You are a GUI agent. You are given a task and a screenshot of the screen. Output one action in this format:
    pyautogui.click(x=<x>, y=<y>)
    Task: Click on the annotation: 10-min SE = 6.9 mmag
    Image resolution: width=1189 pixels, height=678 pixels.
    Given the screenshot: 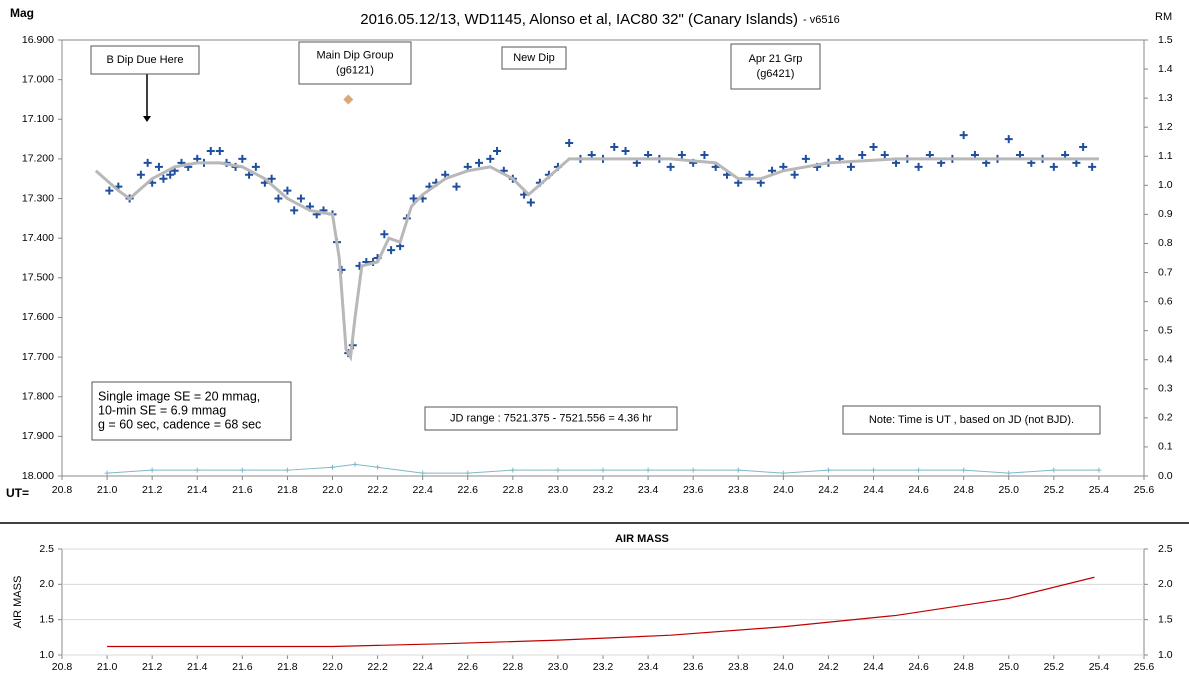 What is the action you would take?
    pyautogui.click(x=162, y=410)
    